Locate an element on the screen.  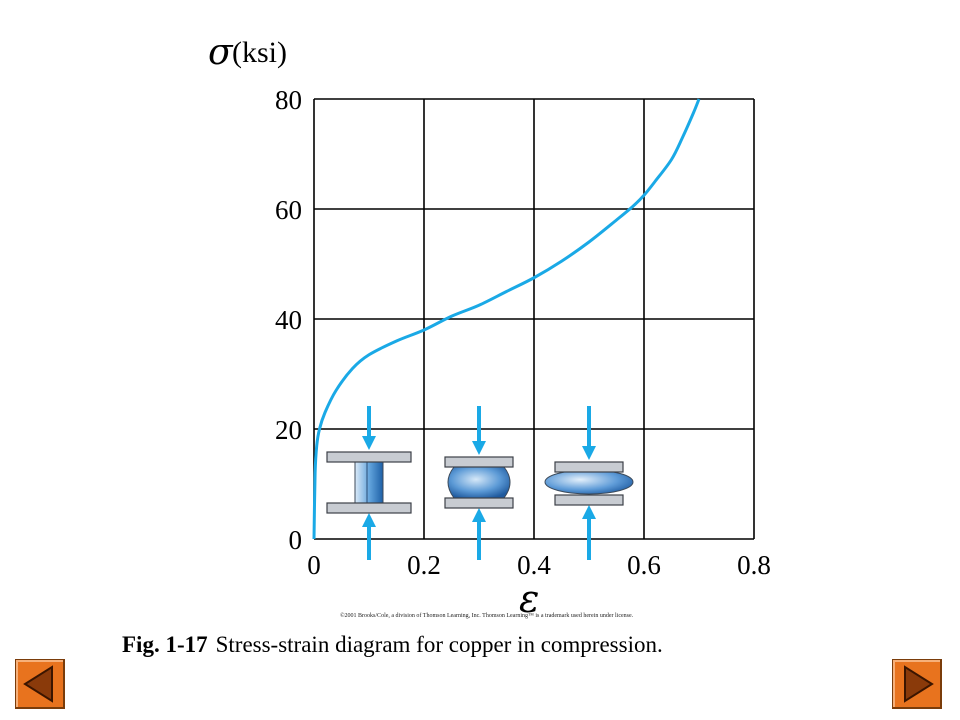
previous-slide-button is located at coordinates (40, 684).